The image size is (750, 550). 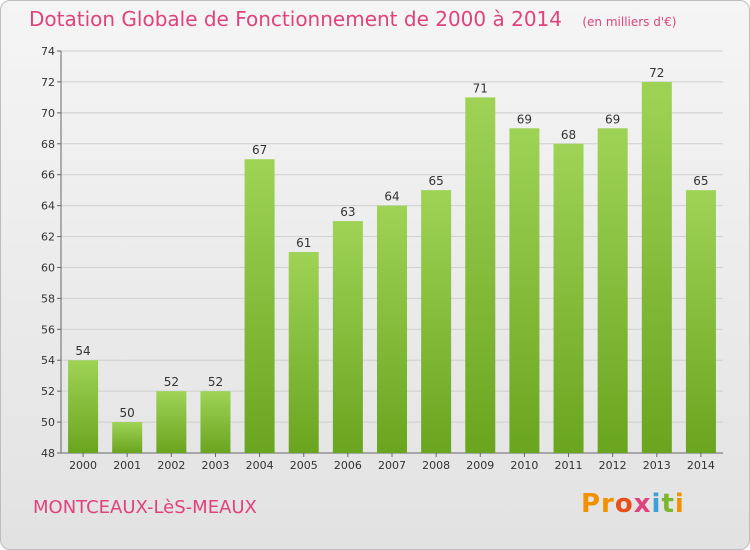 What do you see at coordinates (436, 465) in the screenshot?
I see `x-tick-label: 2008` at bounding box center [436, 465].